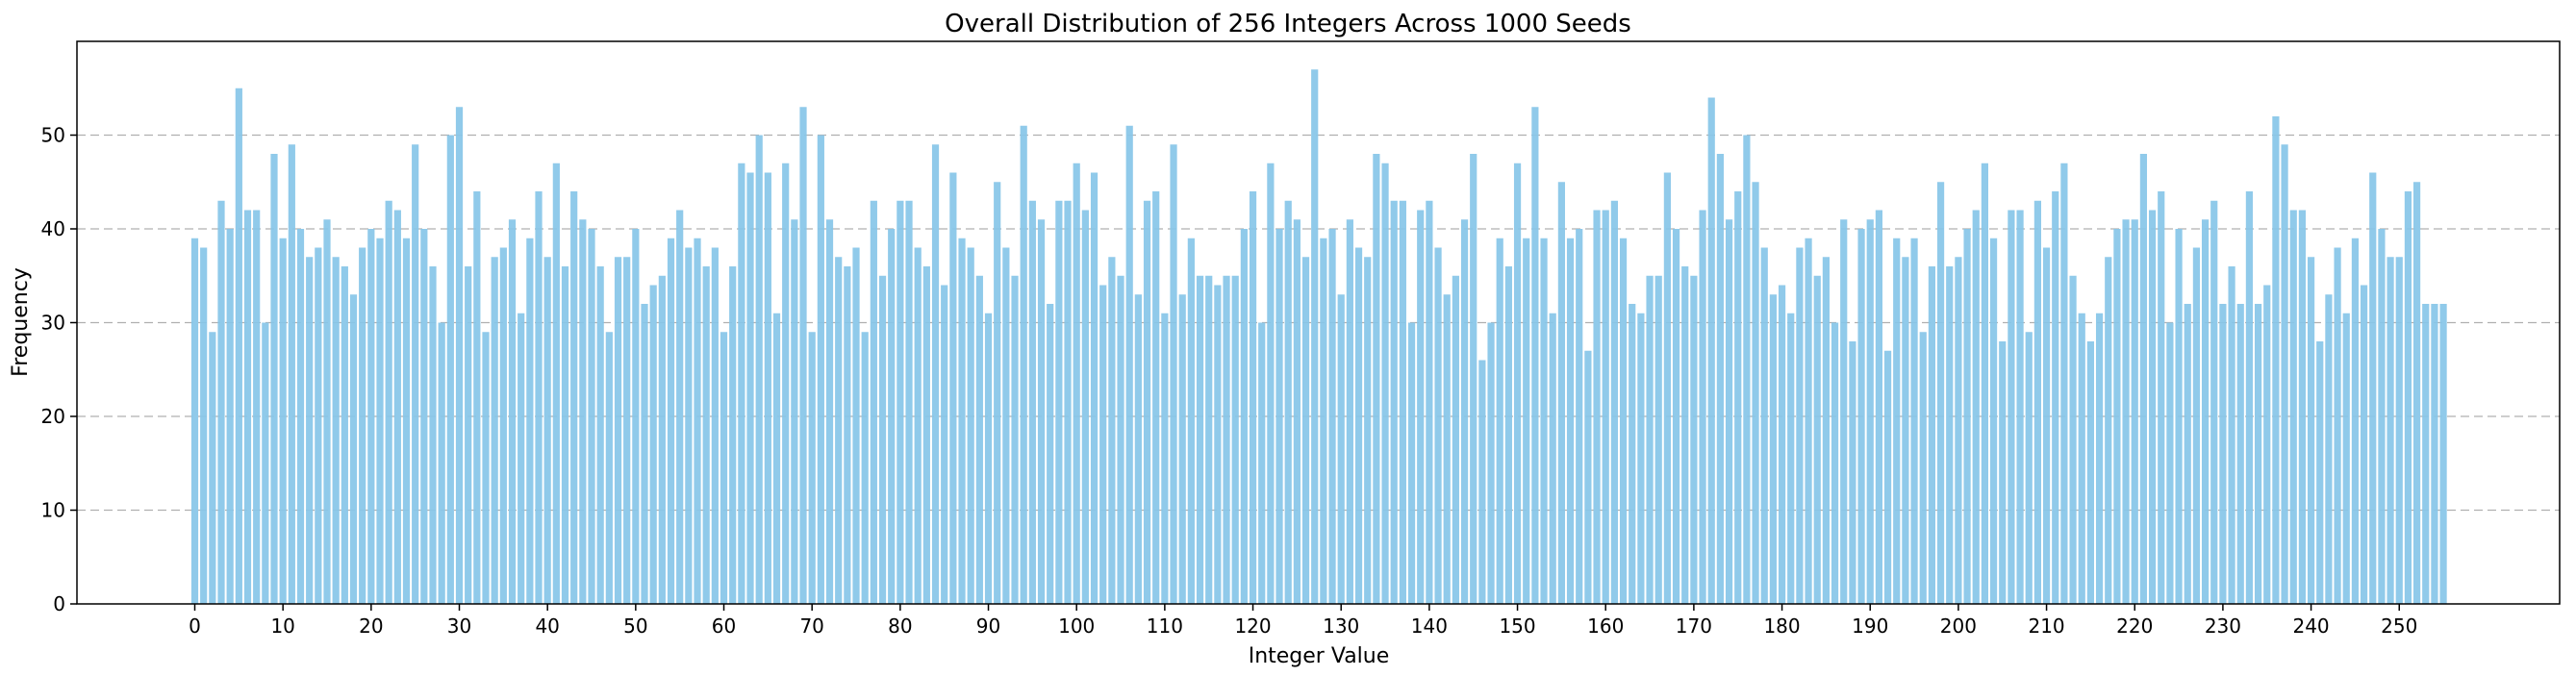 This screenshot has height=677, width=2576. I want to click on x-tick-label: 140, so click(1430, 626).